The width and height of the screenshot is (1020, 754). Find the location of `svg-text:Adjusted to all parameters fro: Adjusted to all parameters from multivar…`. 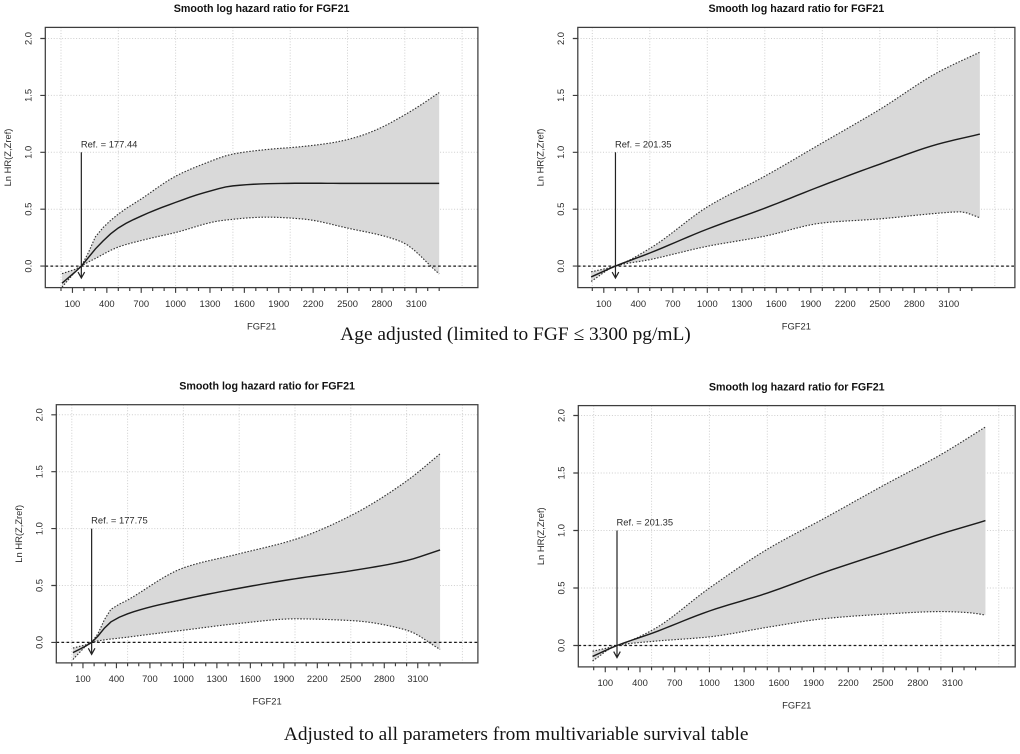

svg-text:Adjusted to all parameters fro: Adjusted to all parameters from multivar… is located at coordinates (516, 734).